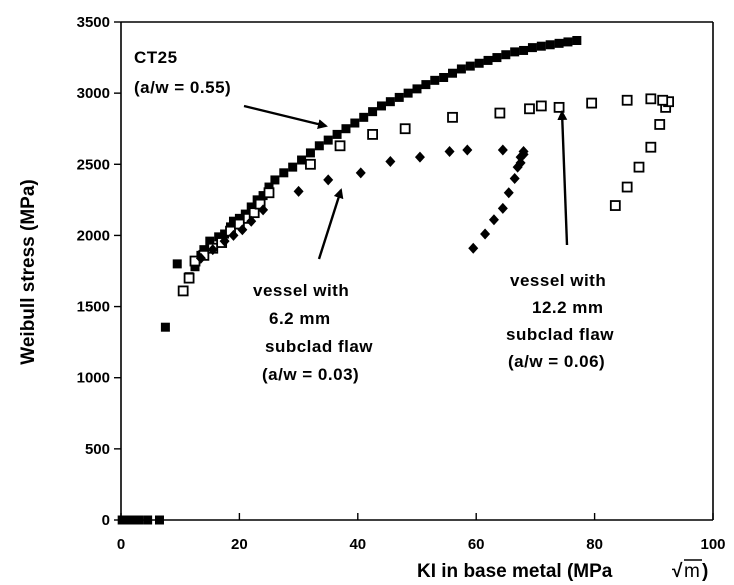 This screenshot has height=585, width=734. What do you see at coordinates (568, 307) in the screenshot?
I see `annotation-12mm-line2: 12.2 mm` at bounding box center [568, 307].